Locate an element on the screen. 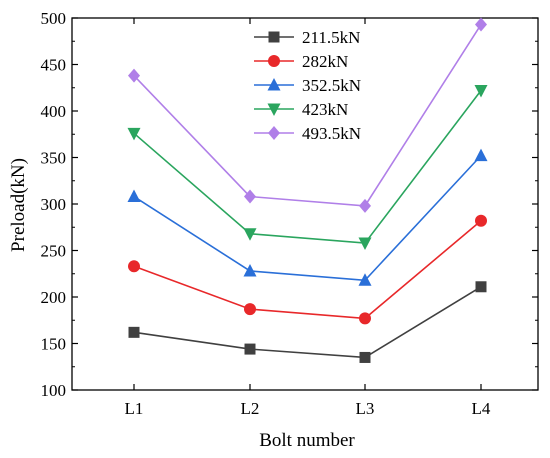 This screenshot has height=458, width=550. y-tick-label: 350 is located at coordinates (54, 158).